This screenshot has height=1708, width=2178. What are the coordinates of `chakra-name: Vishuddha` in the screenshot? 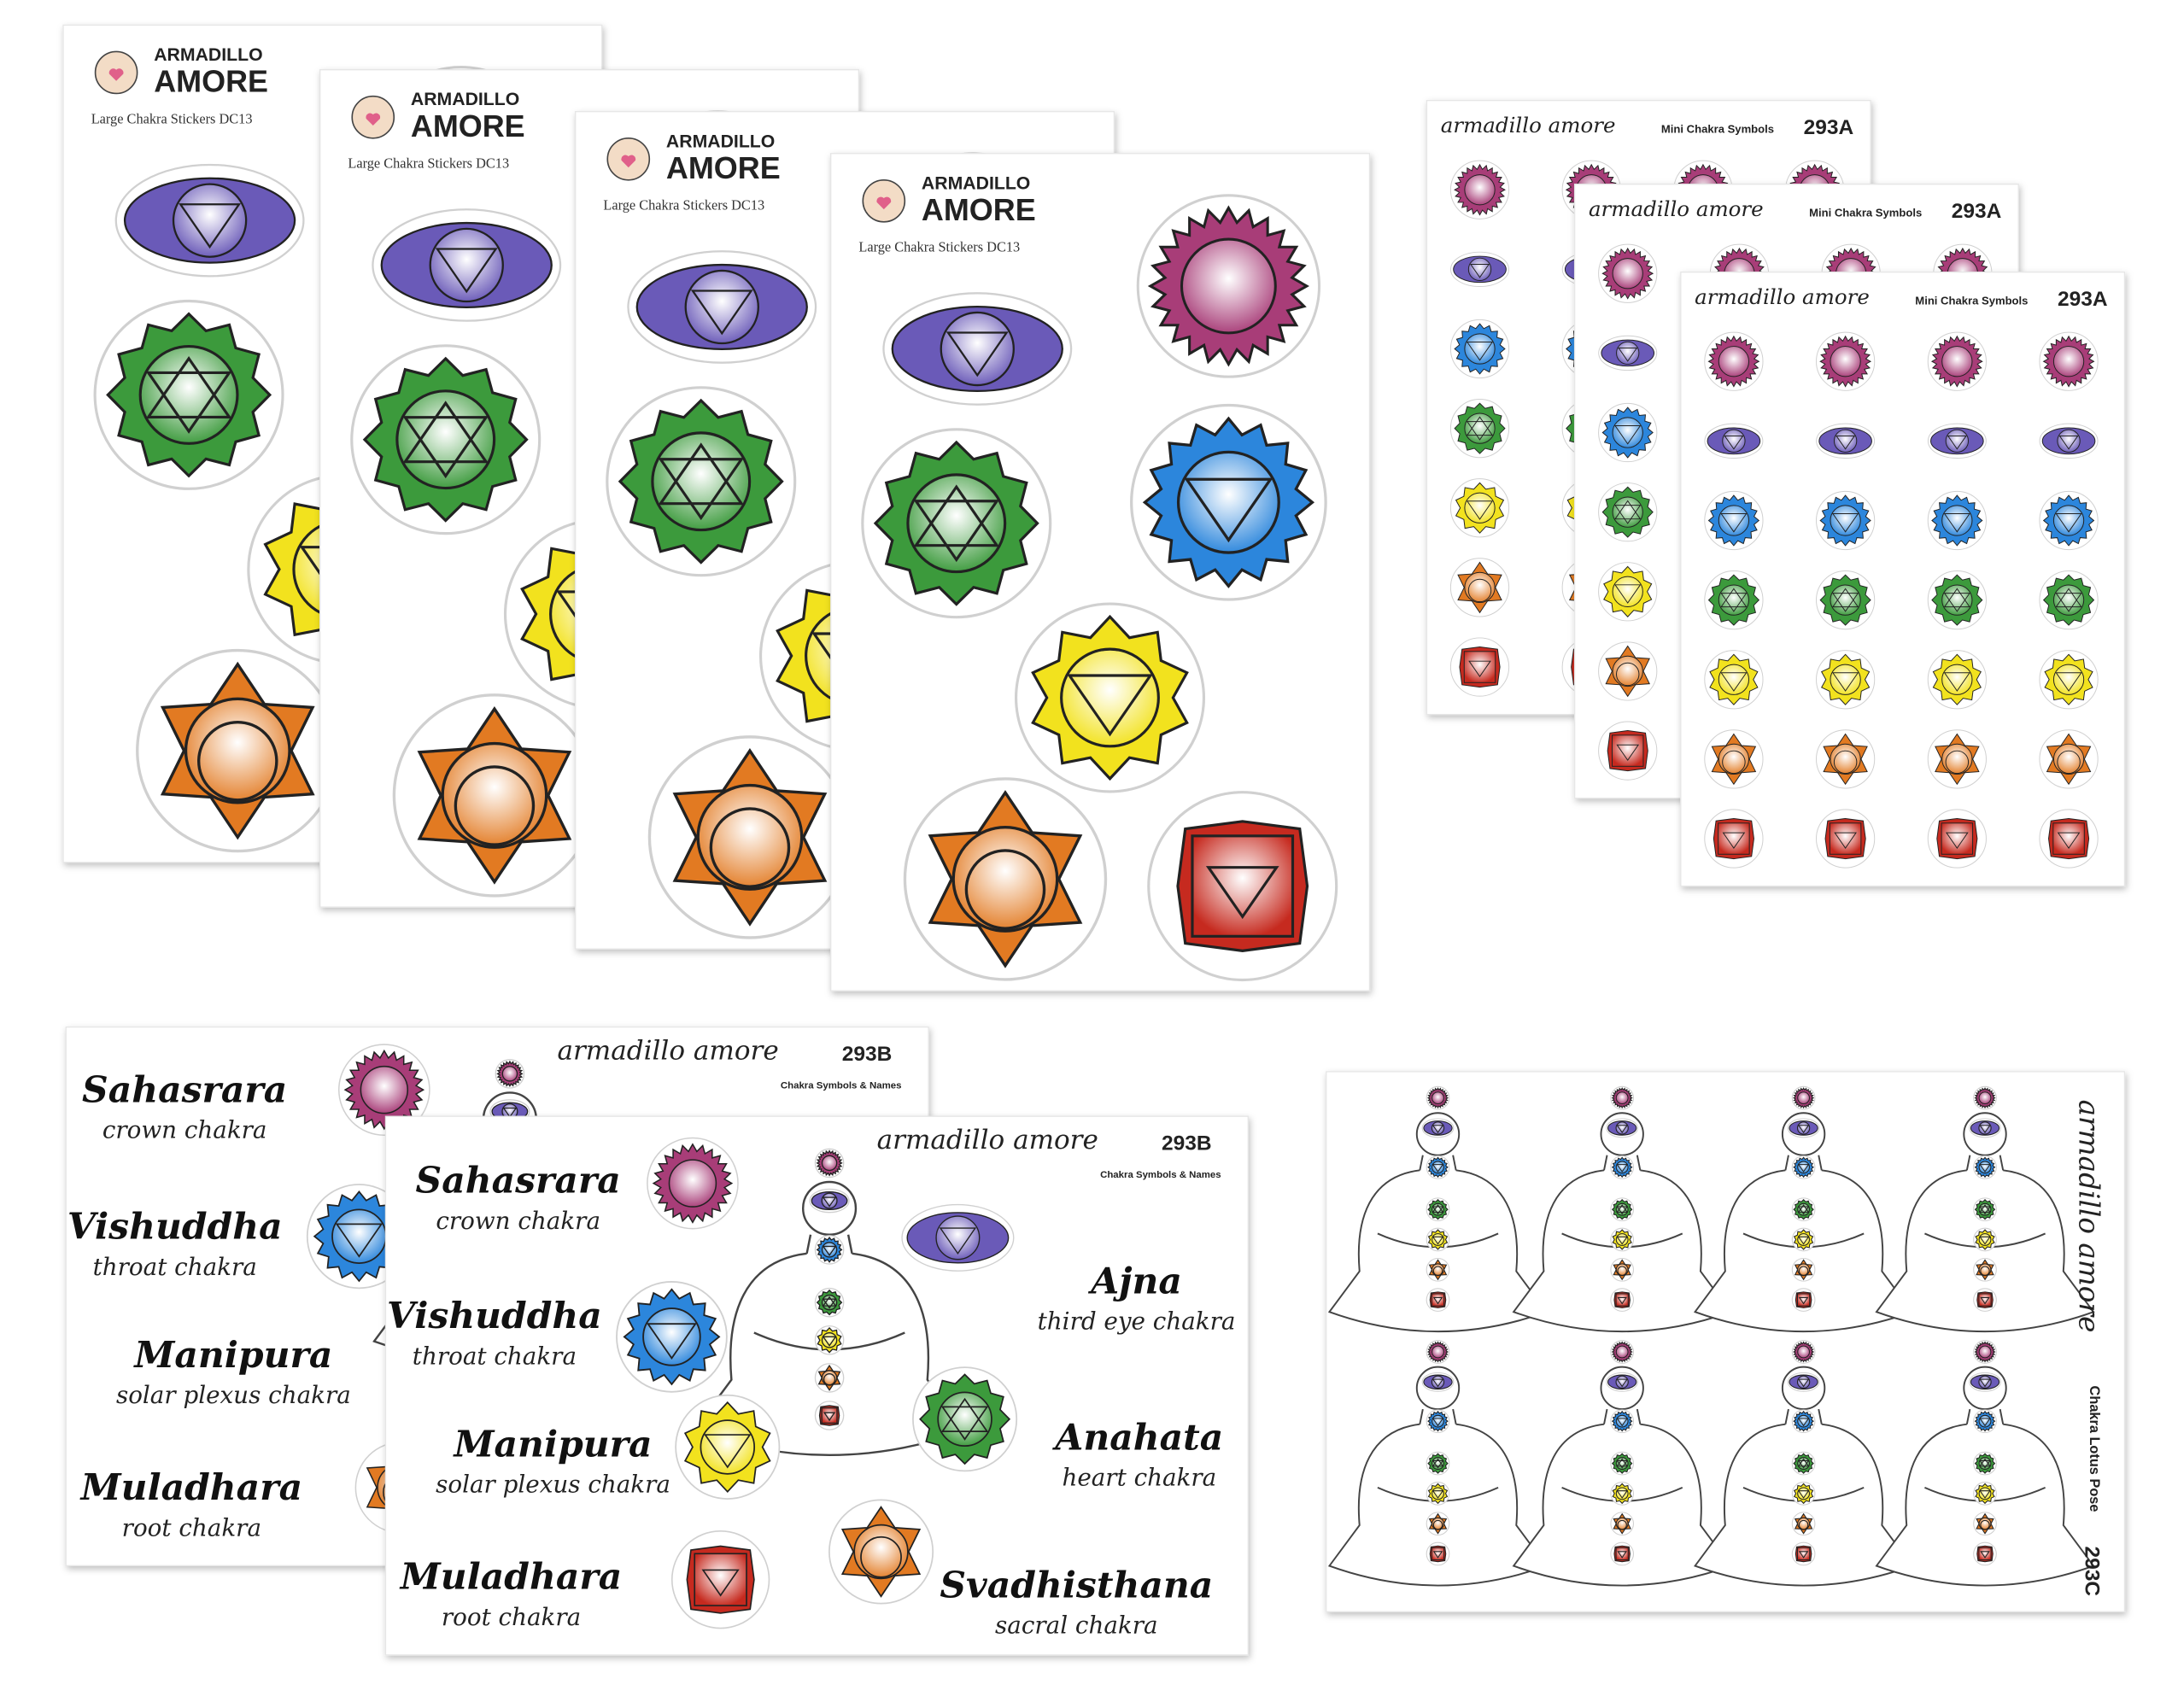 It's located at (494, 1316).